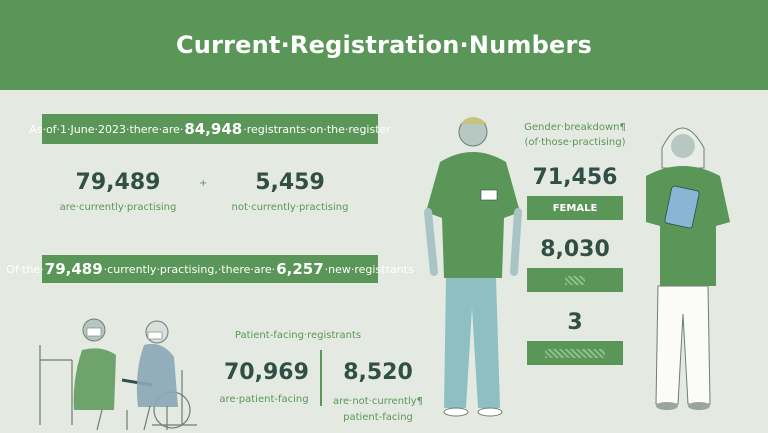  Describe the element at coordinates (213, 129) in the screenshot. I see `register-total: 84,948` at that location.